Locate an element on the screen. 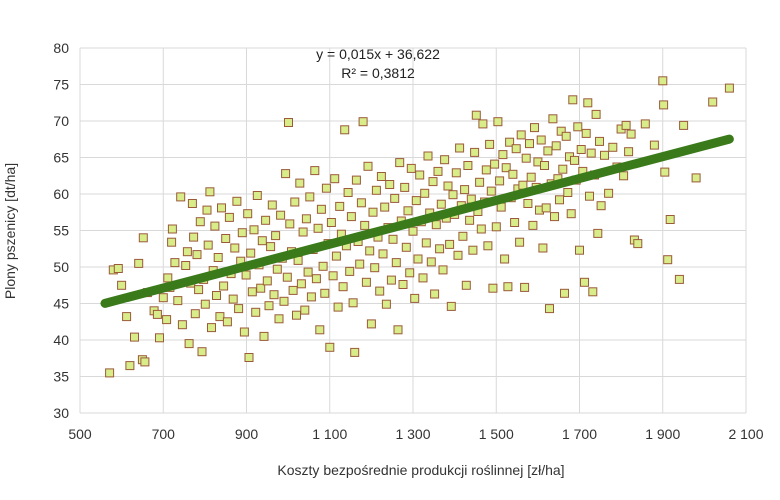  equation-label: y = 0,015x + 36,622 is located at coordinates (378, 54).